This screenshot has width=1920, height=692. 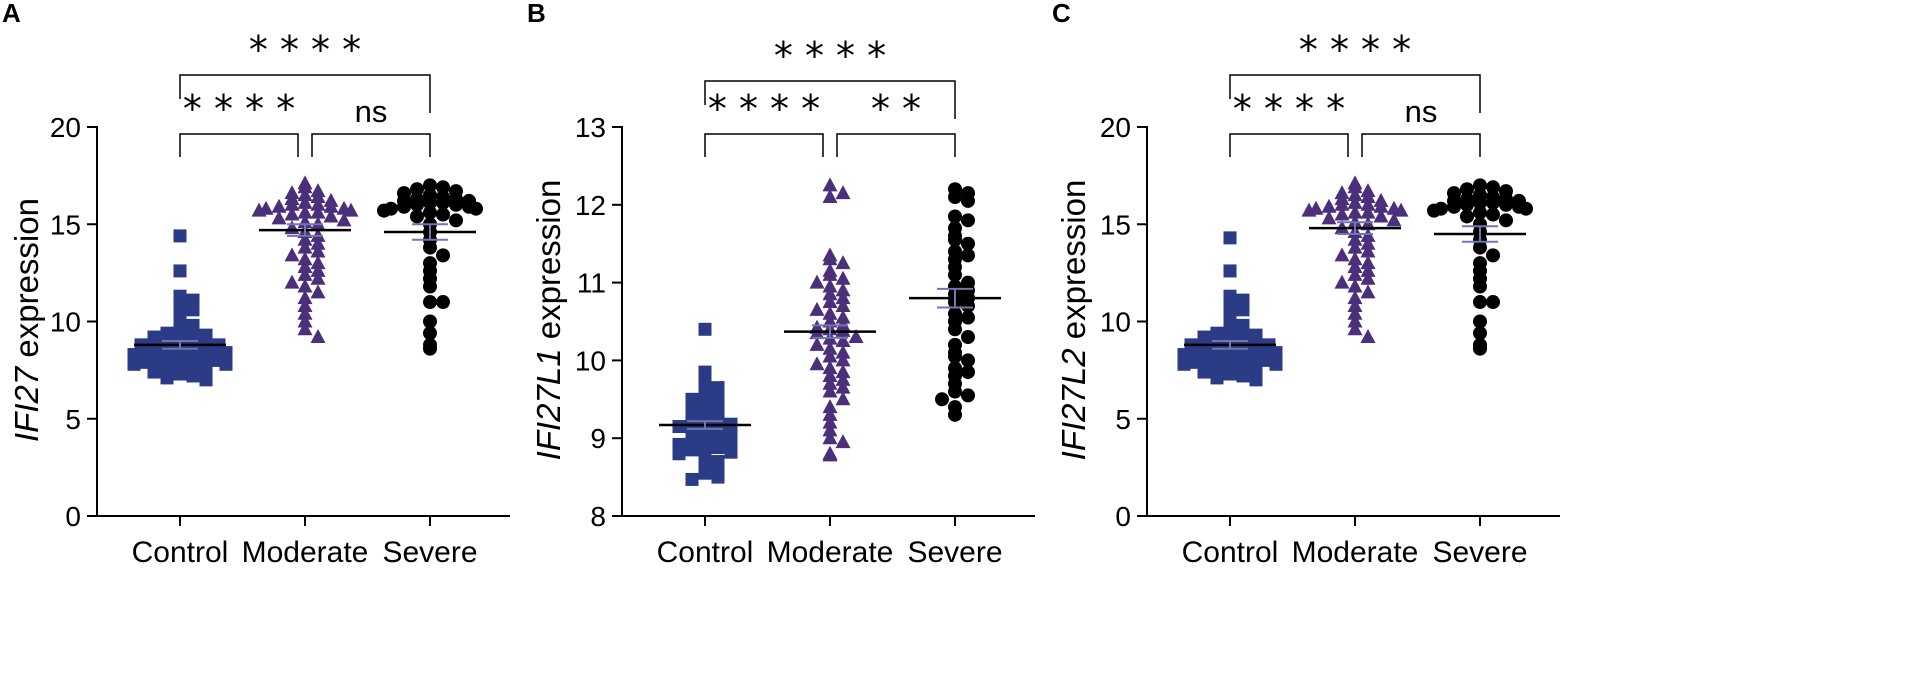 I want to click on y-tick-label: 20, so click(x=1115, y=127).